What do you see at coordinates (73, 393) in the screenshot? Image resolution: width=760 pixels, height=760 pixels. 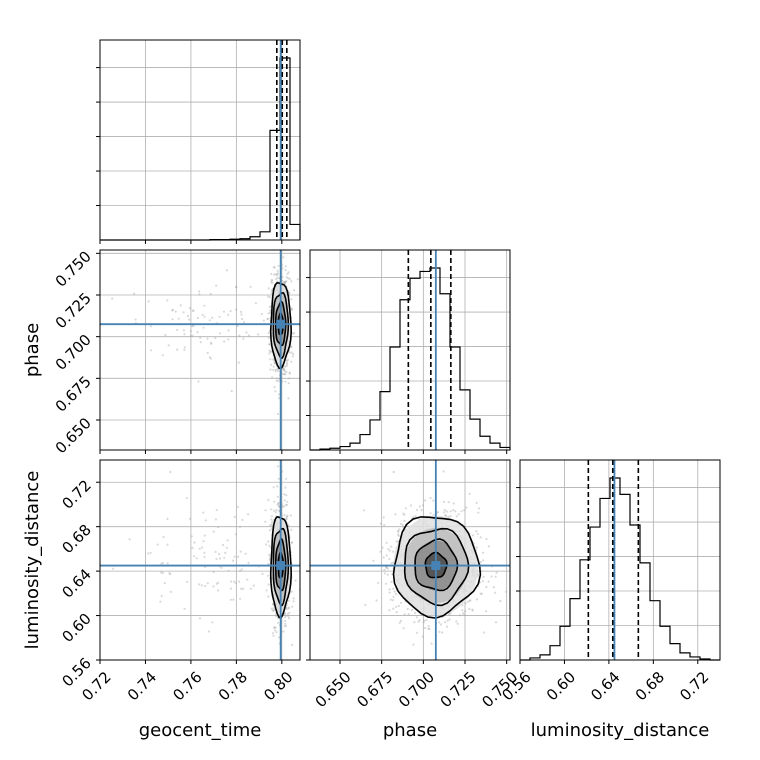 I see `y-tick-label-phase: 0.675` at bounding box center [73, 393].